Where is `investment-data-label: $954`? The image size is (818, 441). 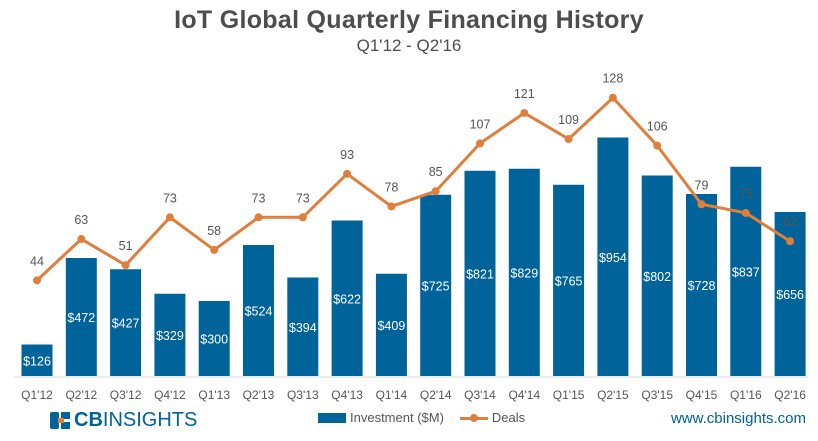
investment-data-label: $954 is located at coordinates (613, 258).